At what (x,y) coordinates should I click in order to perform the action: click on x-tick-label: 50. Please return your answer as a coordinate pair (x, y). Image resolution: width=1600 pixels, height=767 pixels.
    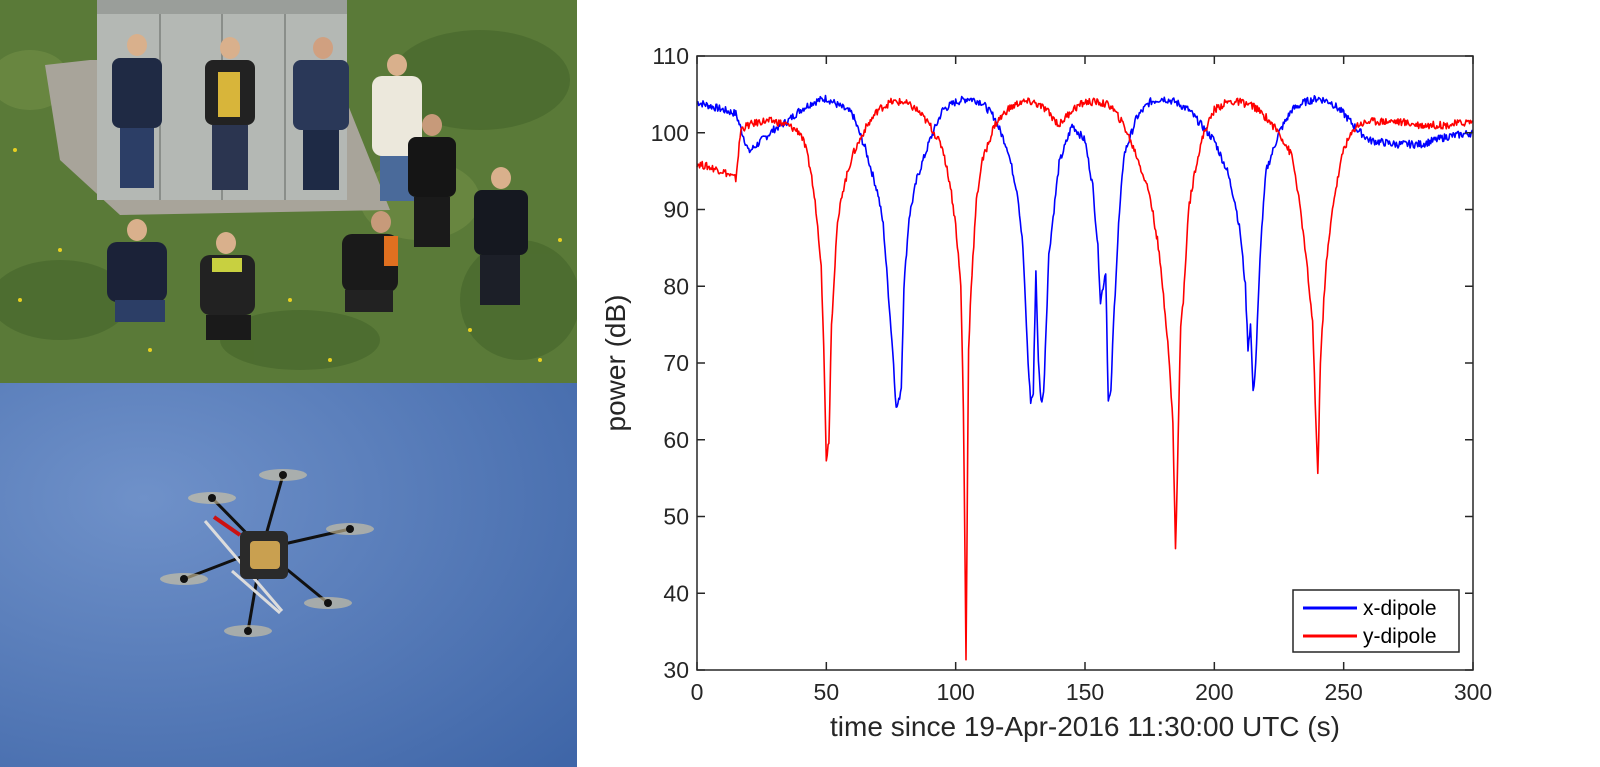
    Looking at the image, I should click on (827, 692).